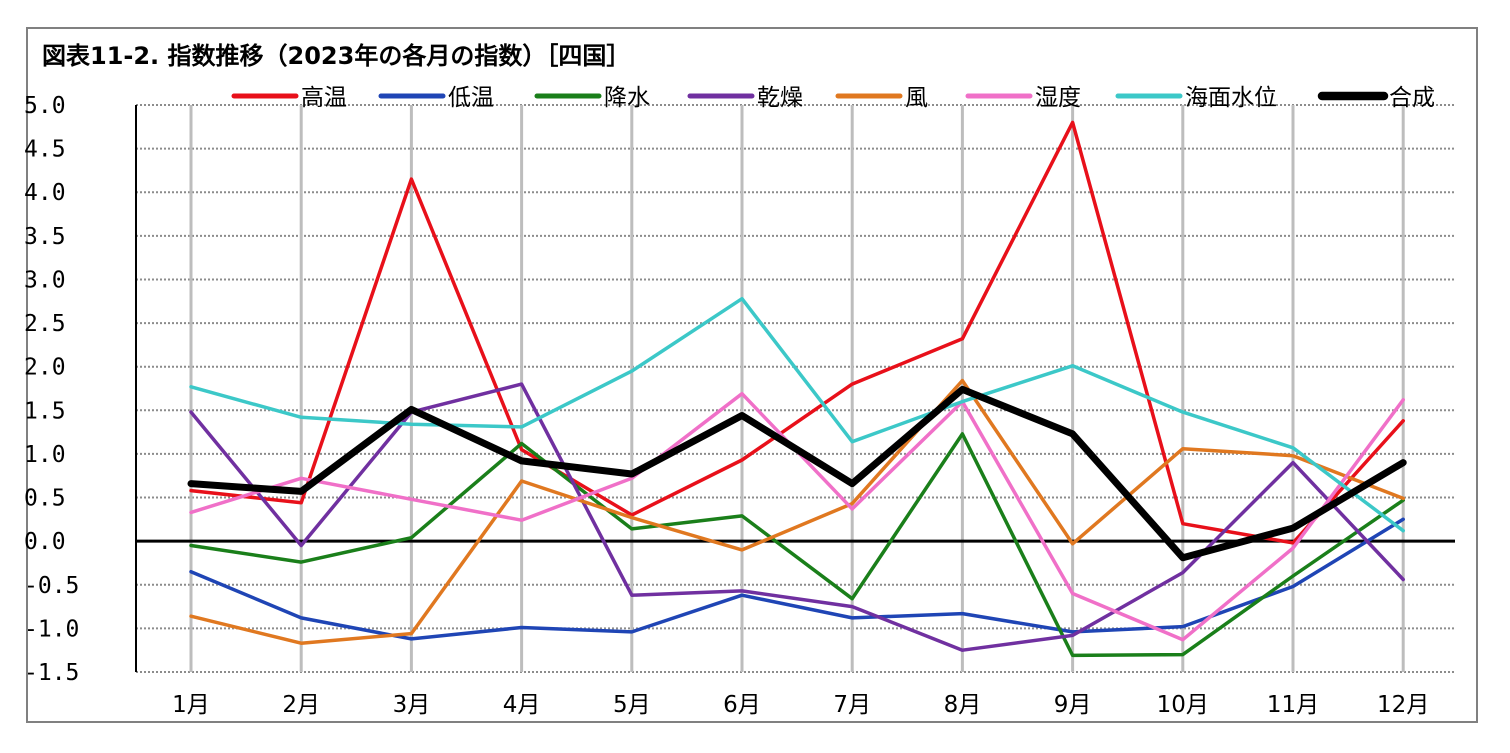 This screenshot has height=753, width=1510. What do you see at coordinates (471, 98) in the screenshot?
I see `legend-label-2: 低温` at bounding box center [471, 98].